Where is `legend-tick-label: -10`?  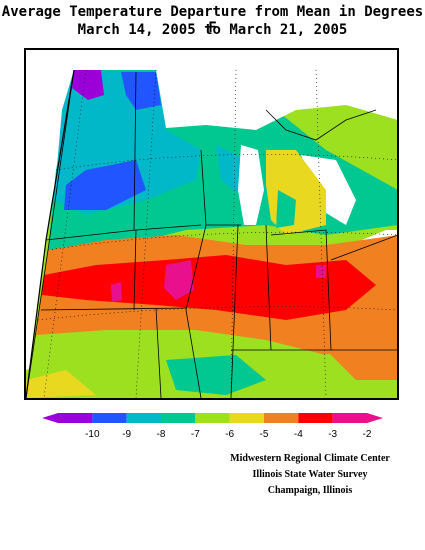
legend-tick-label: -10 is located at coordinates (92, 434).